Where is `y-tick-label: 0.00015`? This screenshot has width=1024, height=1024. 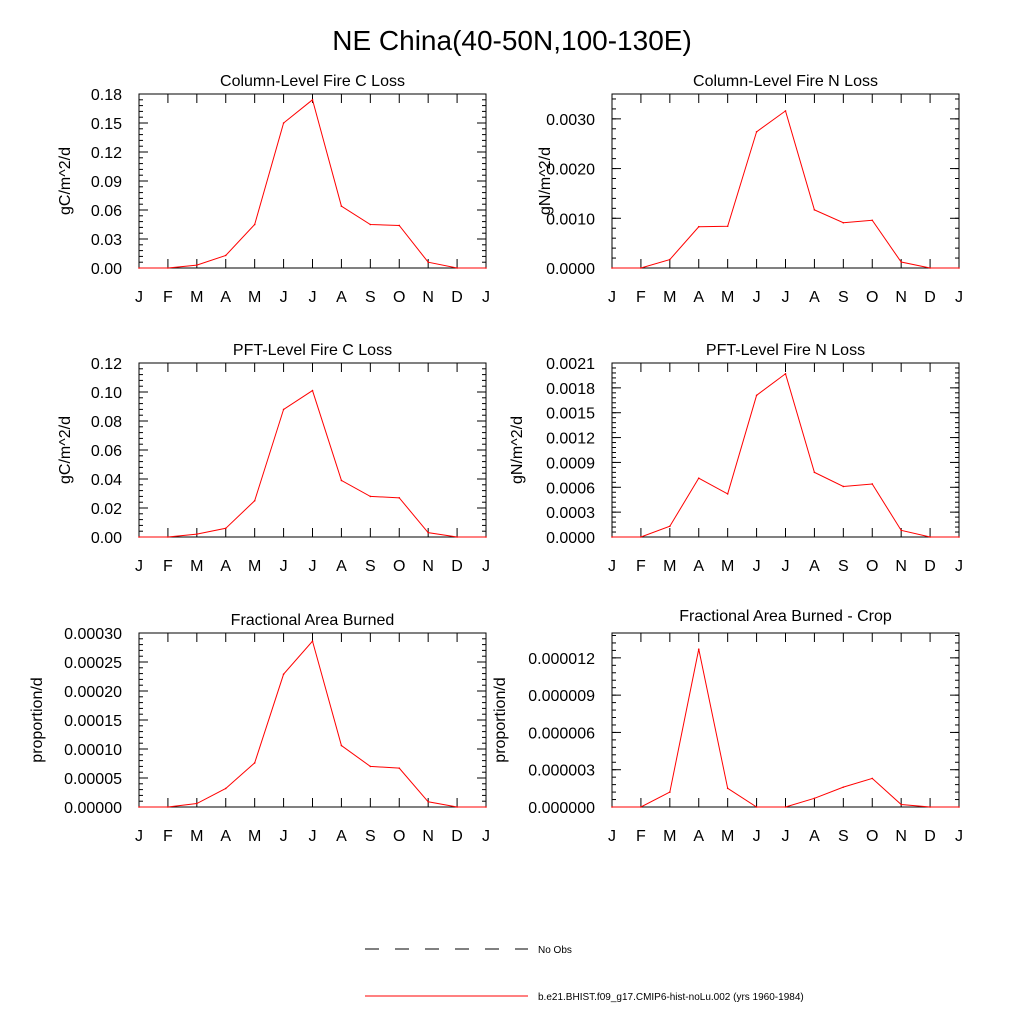 y-tick-label: 0.00015 is located at coordinates (93, 721).